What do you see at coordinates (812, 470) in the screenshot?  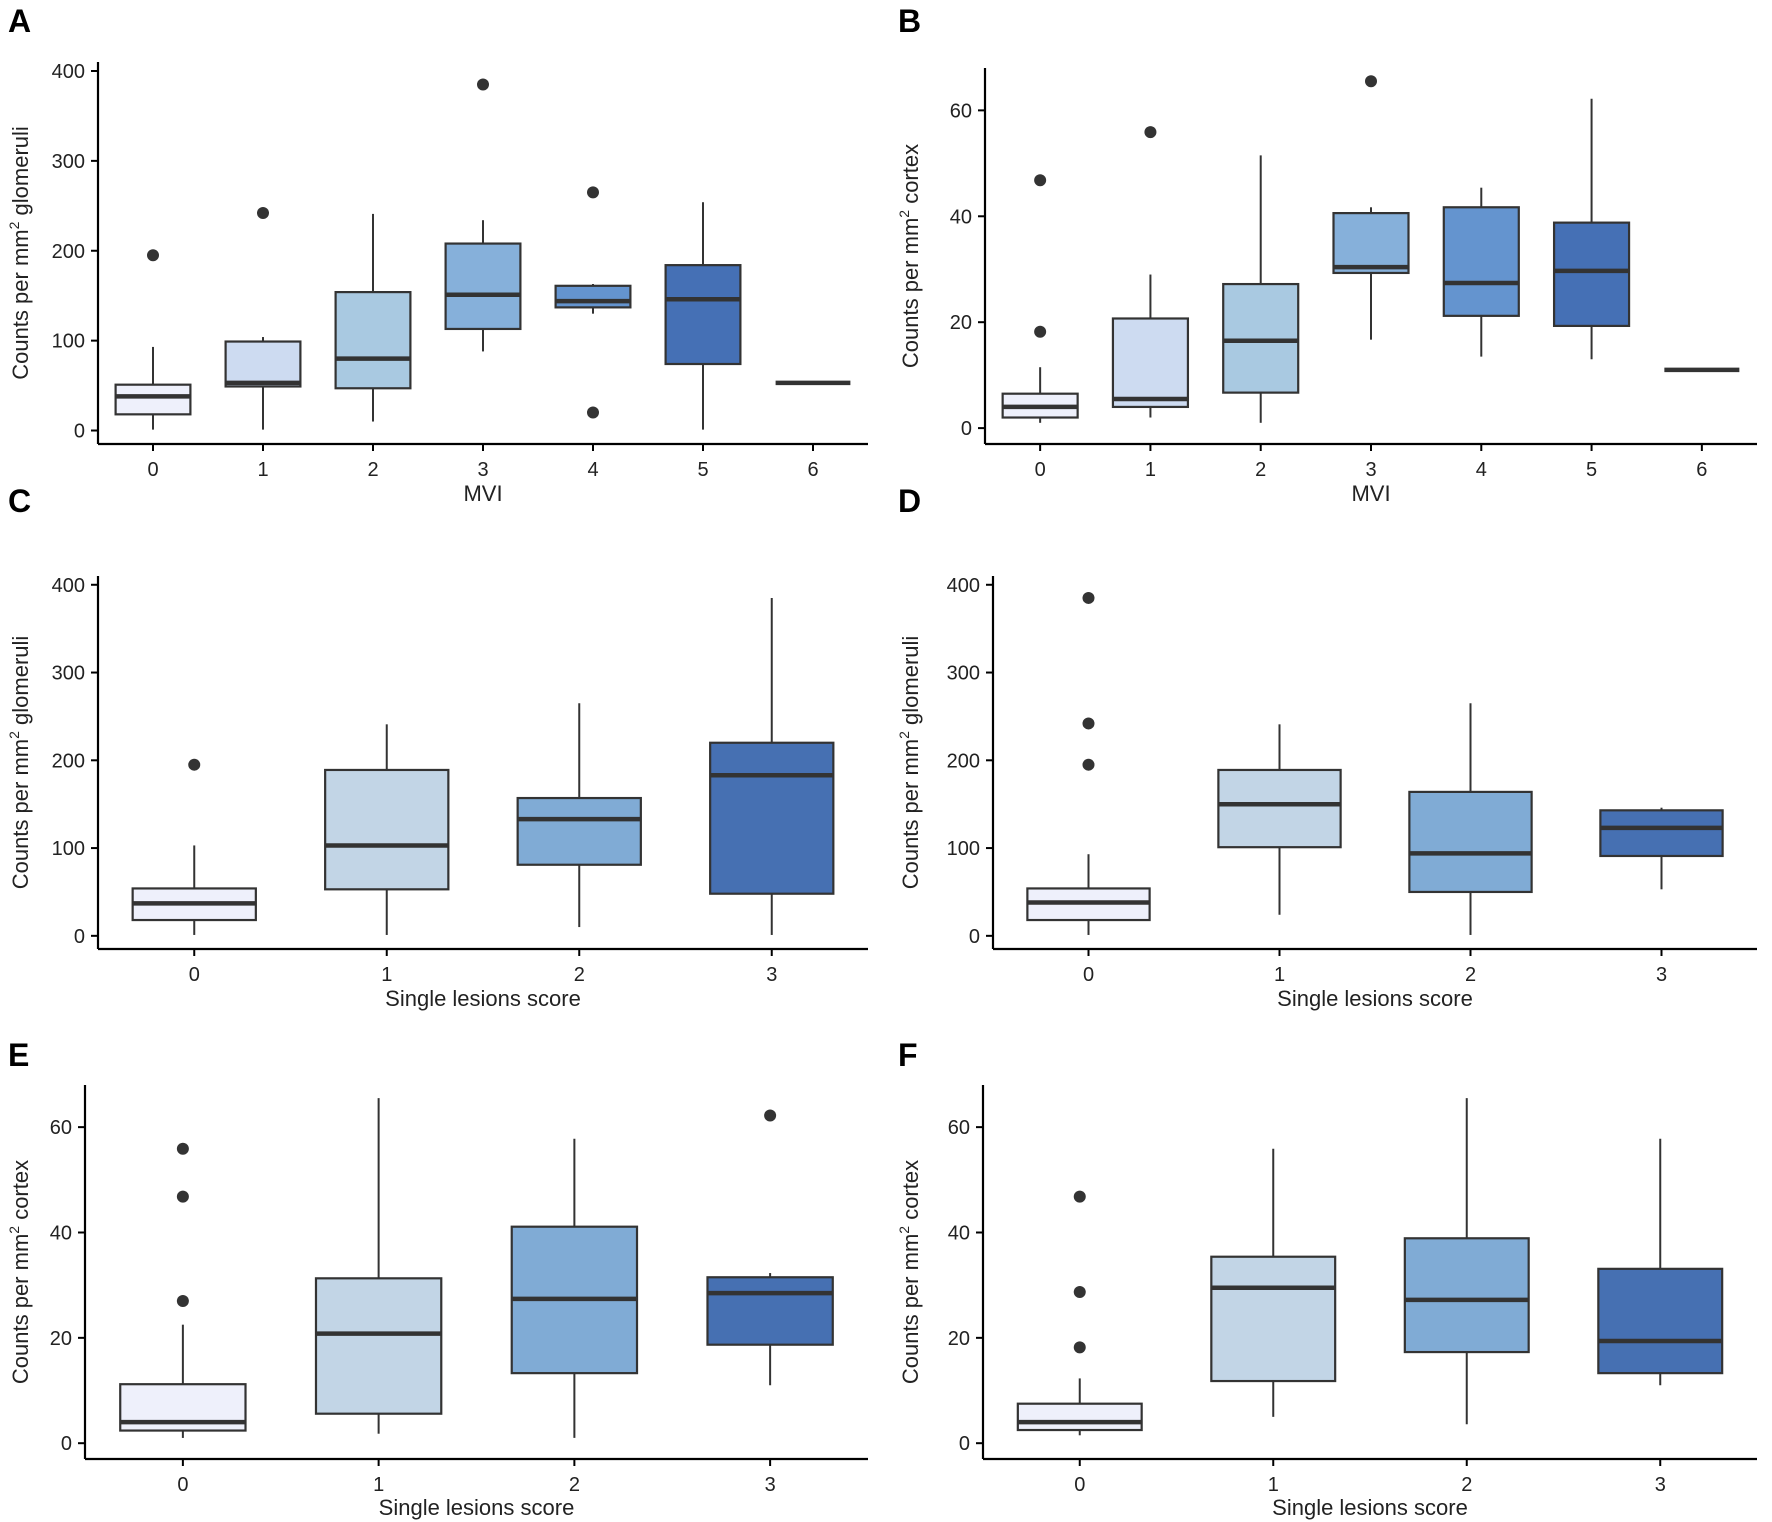 I see `x-tick-label: 6` at bounding box center [812, 470].